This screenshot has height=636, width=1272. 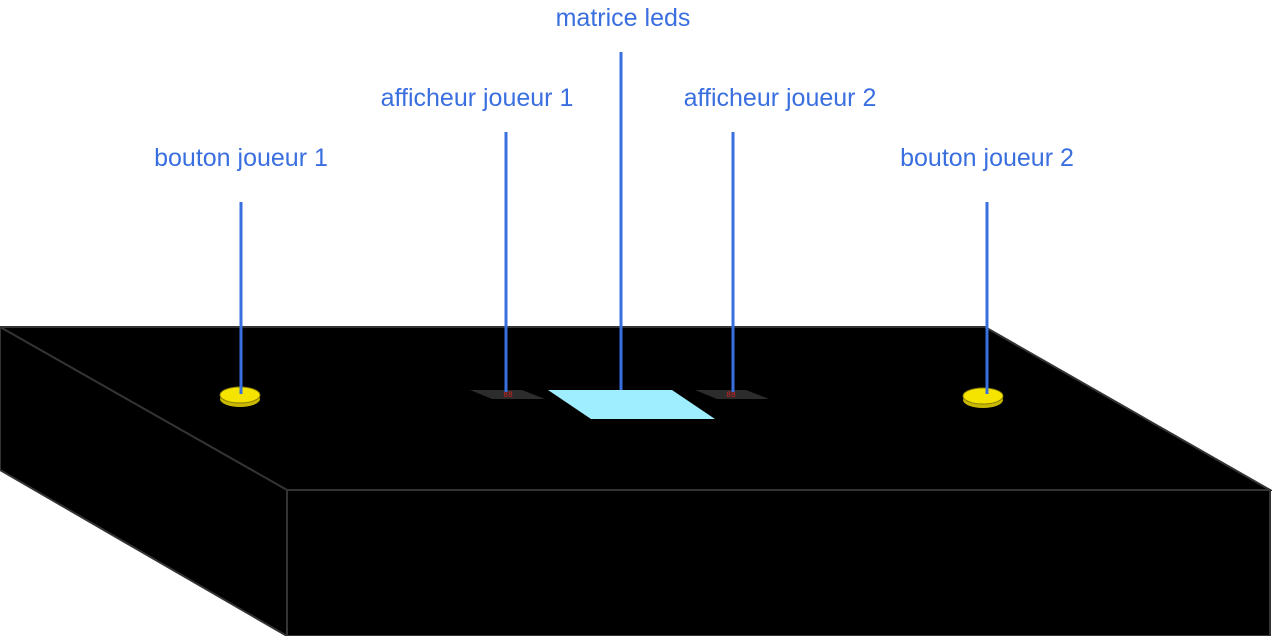 What do you see at coordinates (631, 404) in the screenshot?
I see `led-matrix` at bounding box center [631, 404].